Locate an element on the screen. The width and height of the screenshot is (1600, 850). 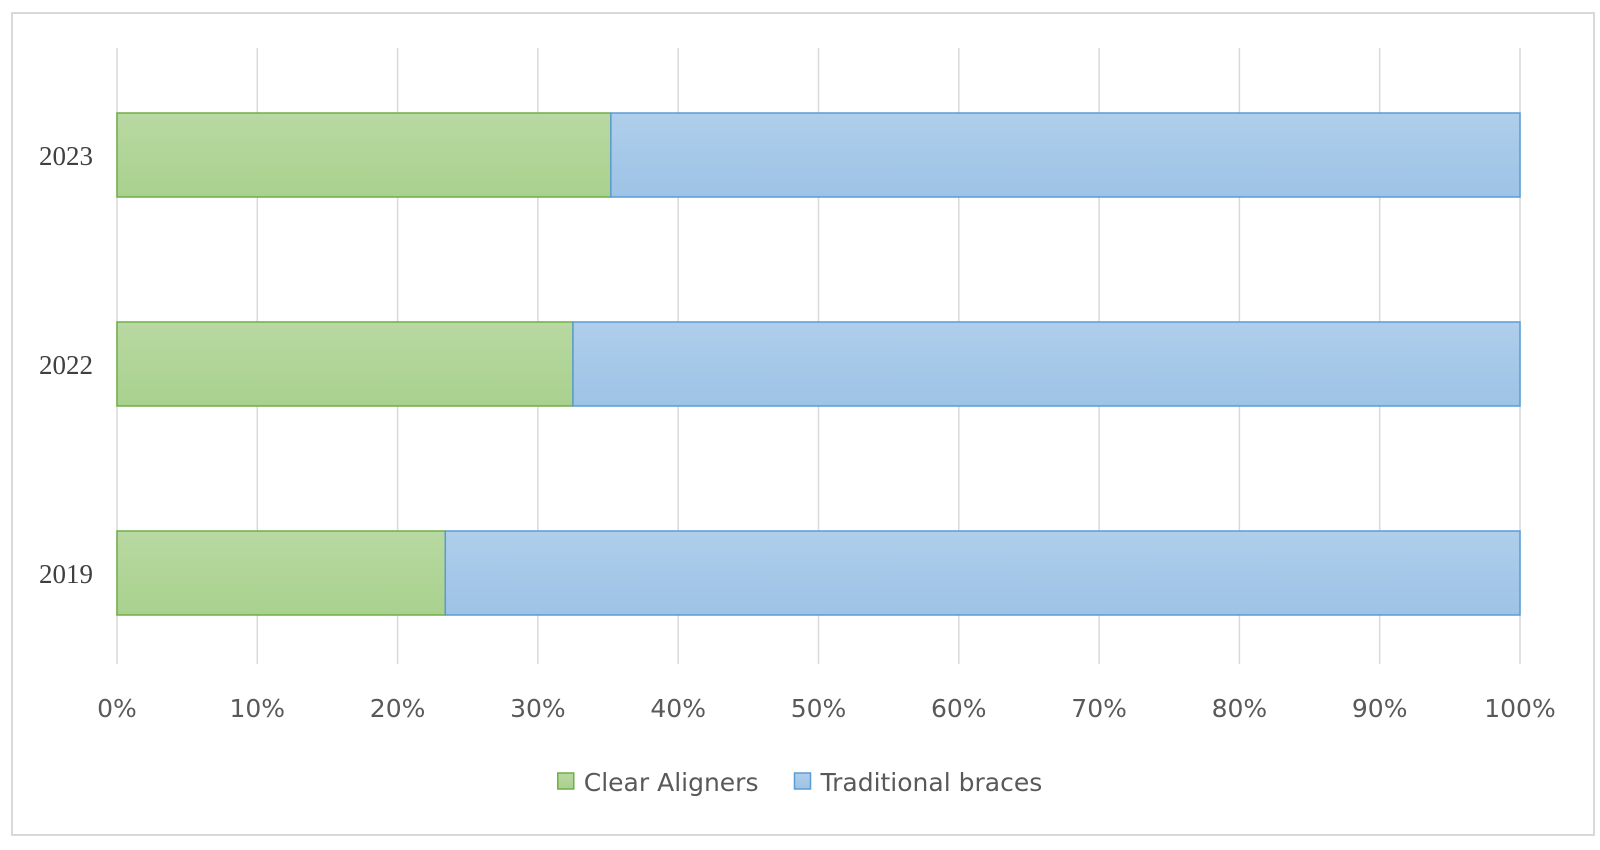
x-tick-label: 50% is located at coordinates (819, 708).